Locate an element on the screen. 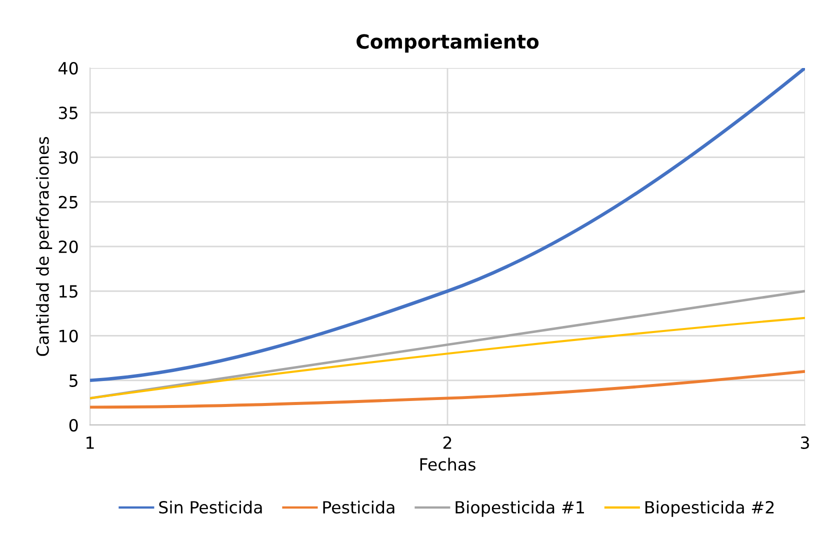 This screenshot has height=537, width=814. legend-label: Pesticida is located at coordinates (358, 507).